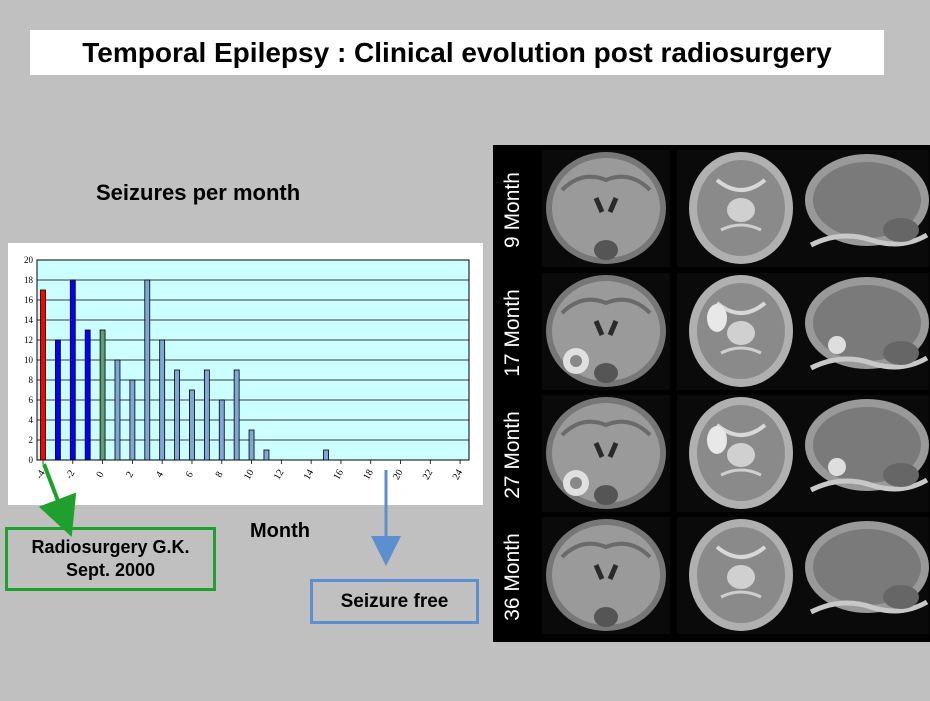  Describe the element at coordinates (512, 455) in the screenshot. I see `row-label-27-month: 27 Month` at that location.